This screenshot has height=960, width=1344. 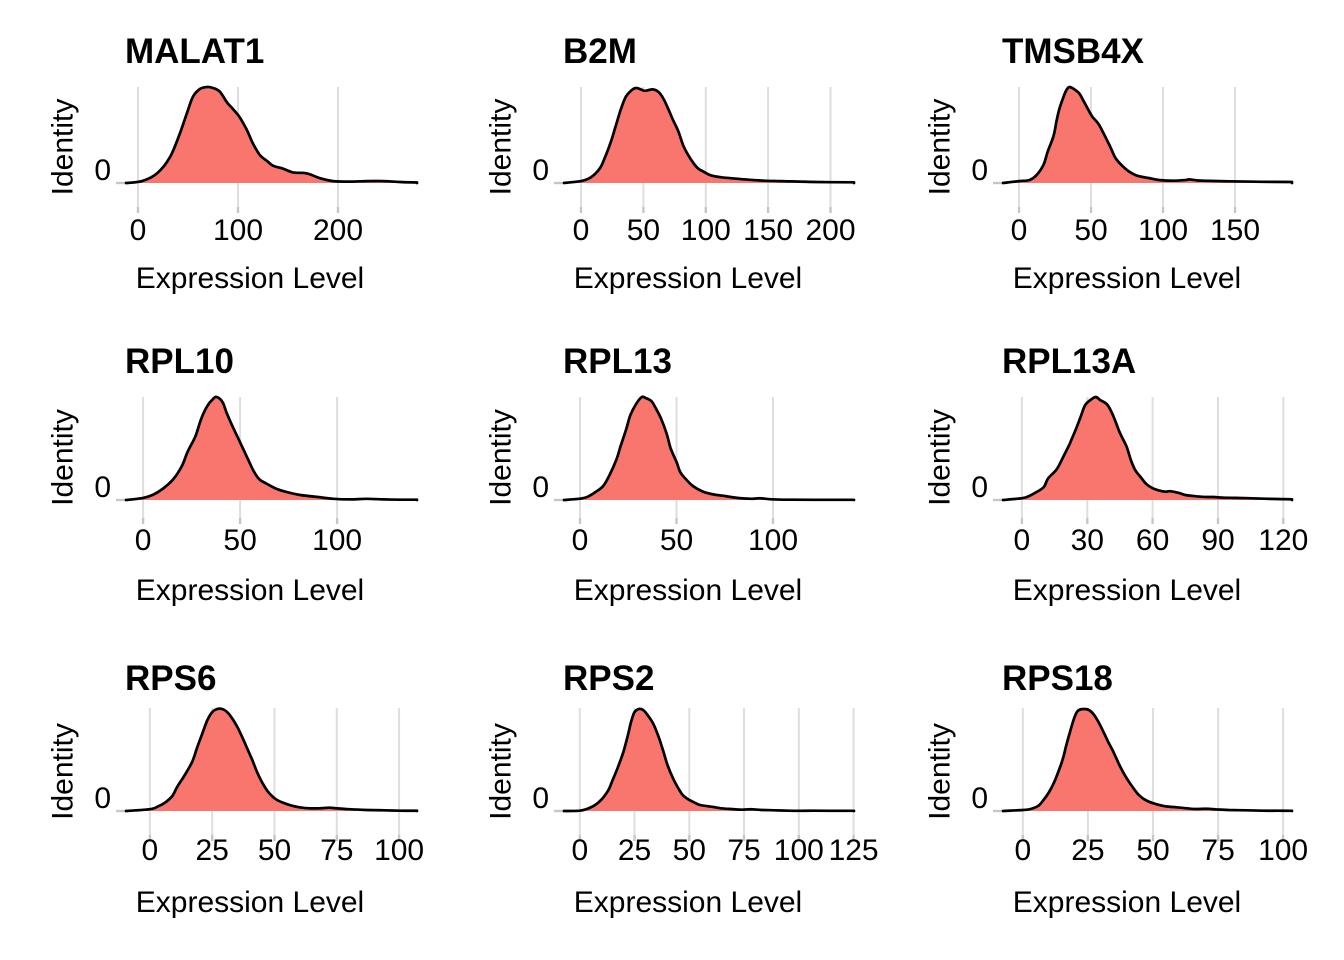 I want to click on panel-RPS18: RPS18 0 25 50 75 100 0 Expression Level Identity, so click(x=1116, y=789).